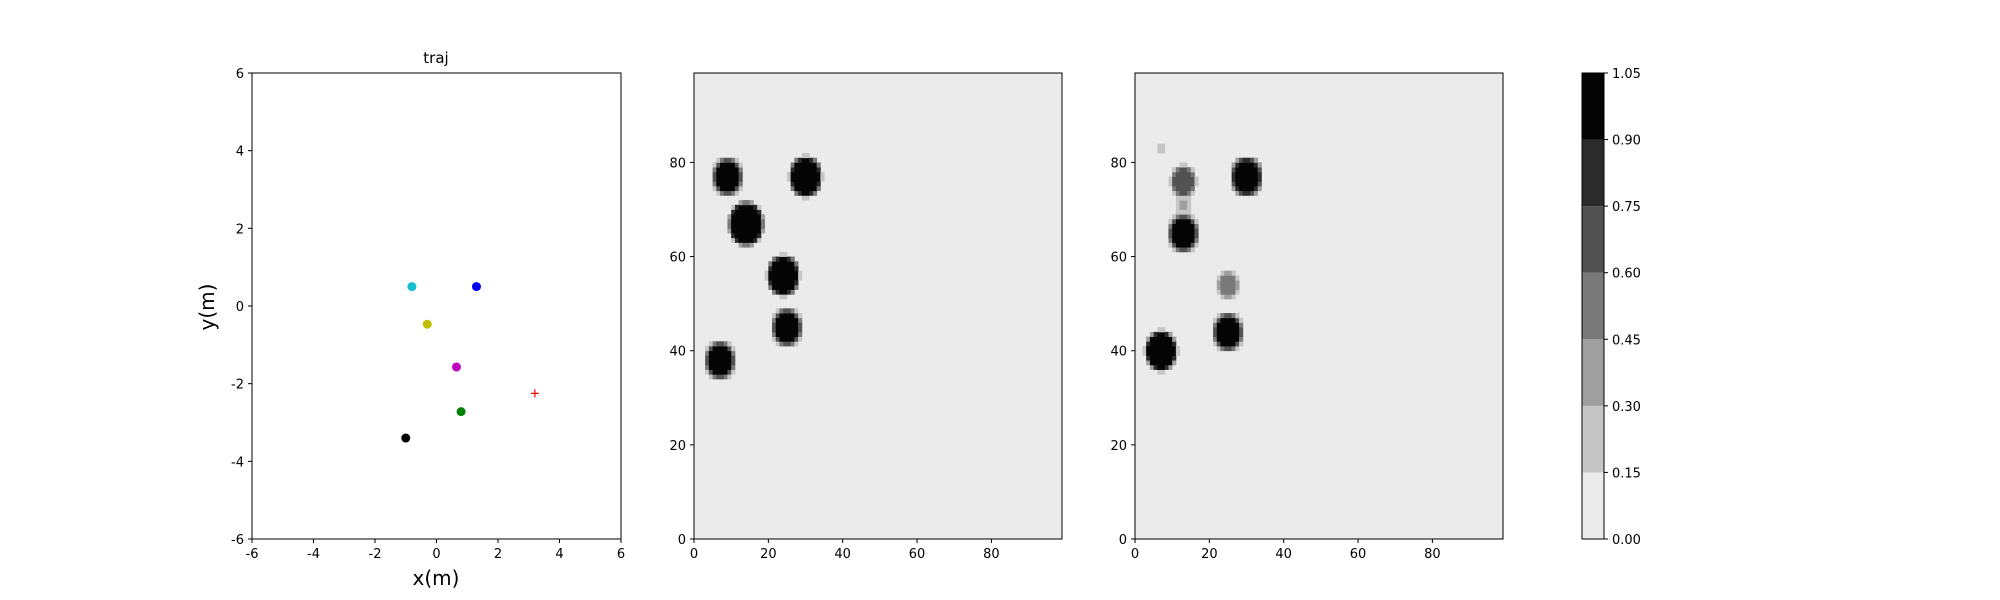 The height and width of the screenshot is (600, 2000). What do you see at coordinates (1611, 307) in the screenshot?
I see `colorbar: 0.00 0.15 0.30 0.45 0.60 0.75 0.90 1.05` at bounding box center [1611, 307].